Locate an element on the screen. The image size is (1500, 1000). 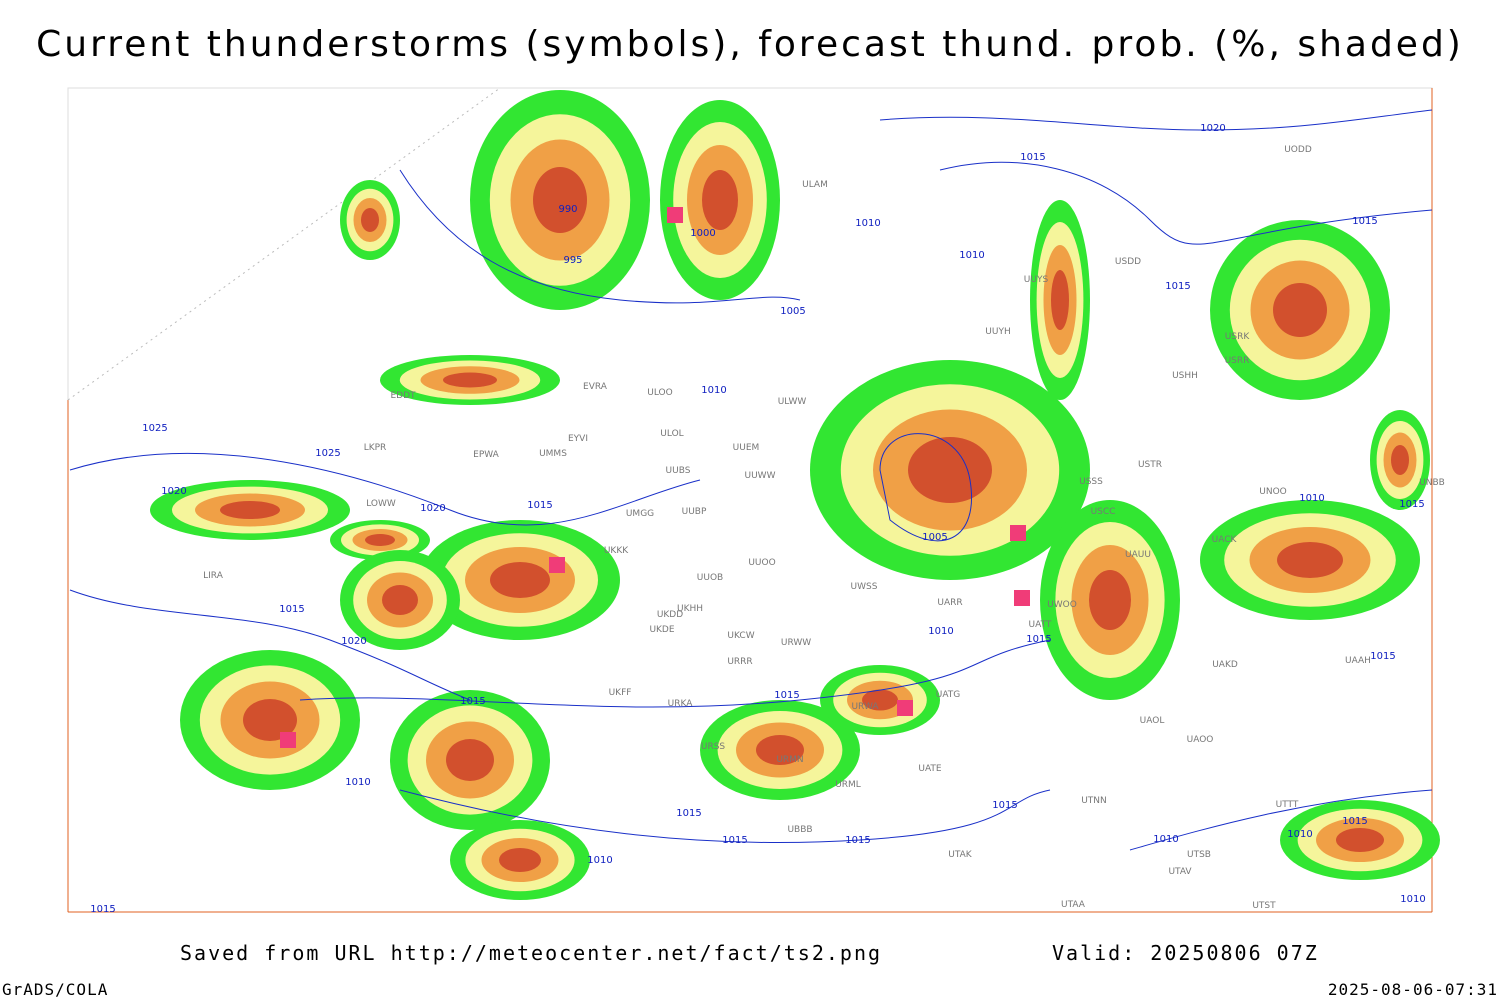
station-code: UUOB is located at coordinates (710, 578).